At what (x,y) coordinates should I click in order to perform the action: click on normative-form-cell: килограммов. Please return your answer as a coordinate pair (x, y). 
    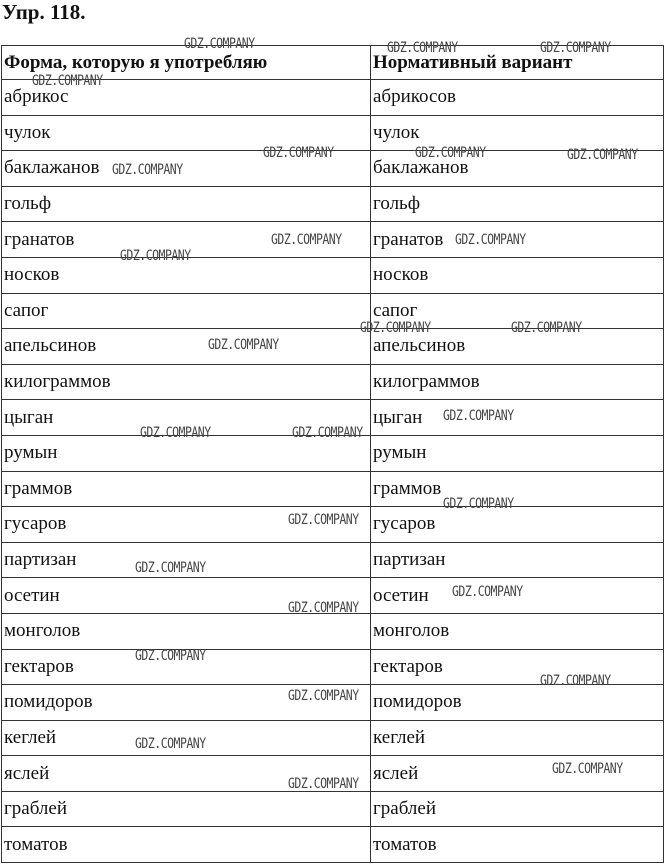
    Looking at the image, I should click on (517, 382).